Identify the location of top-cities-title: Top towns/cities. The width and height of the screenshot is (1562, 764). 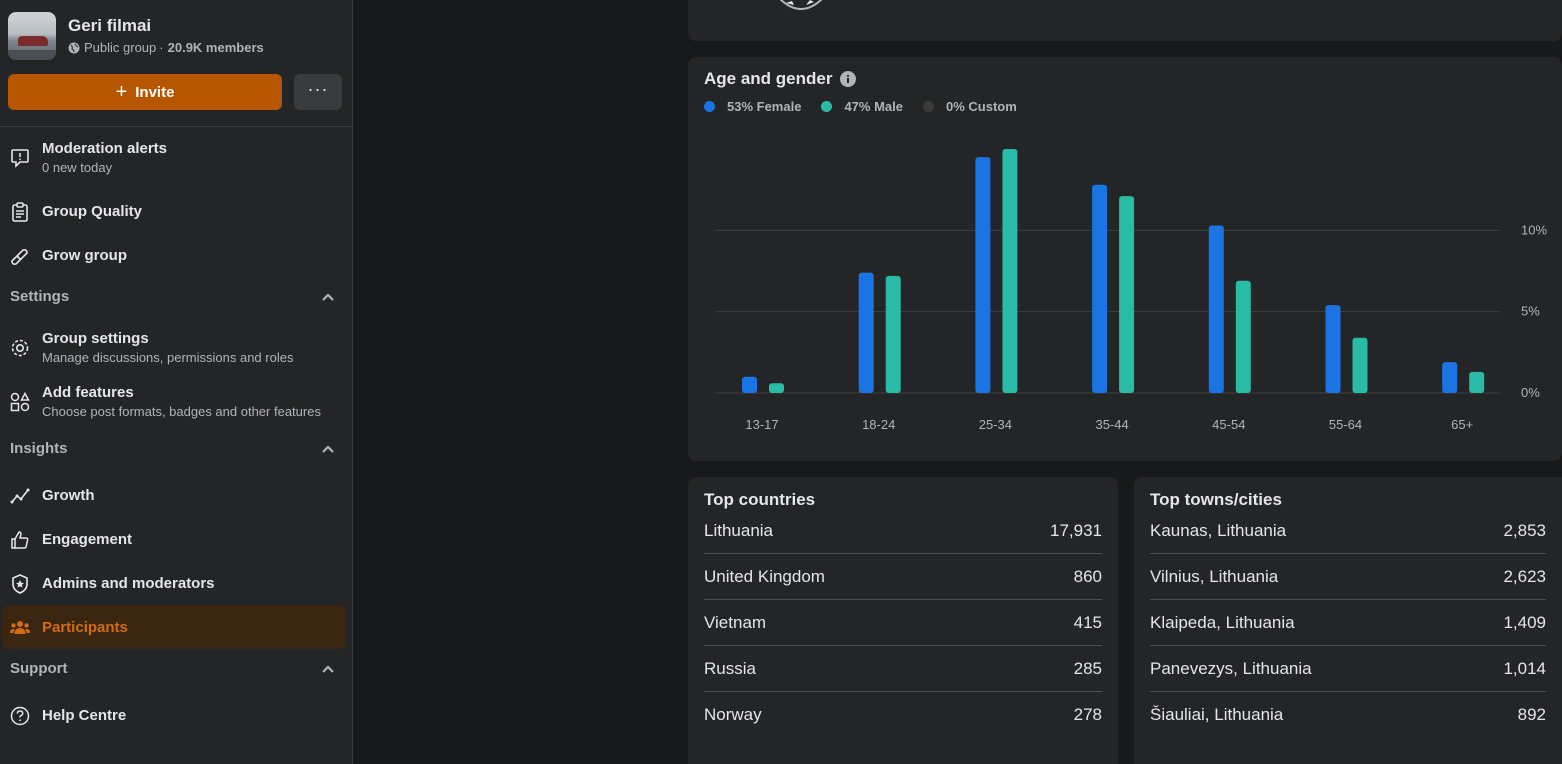
(1216, 499).